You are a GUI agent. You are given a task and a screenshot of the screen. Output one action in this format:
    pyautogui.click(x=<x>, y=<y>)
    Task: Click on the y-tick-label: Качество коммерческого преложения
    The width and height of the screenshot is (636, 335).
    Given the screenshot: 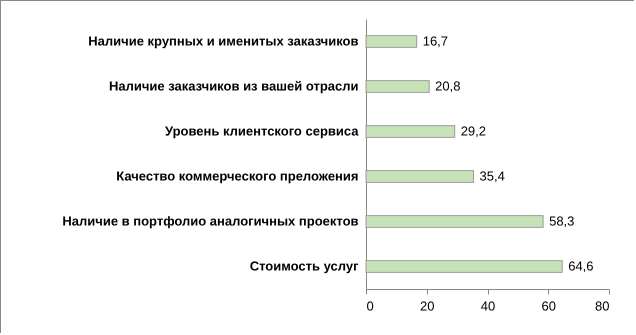 What is the action you would take?
    pyautogui.click(x=237, y=176)
    